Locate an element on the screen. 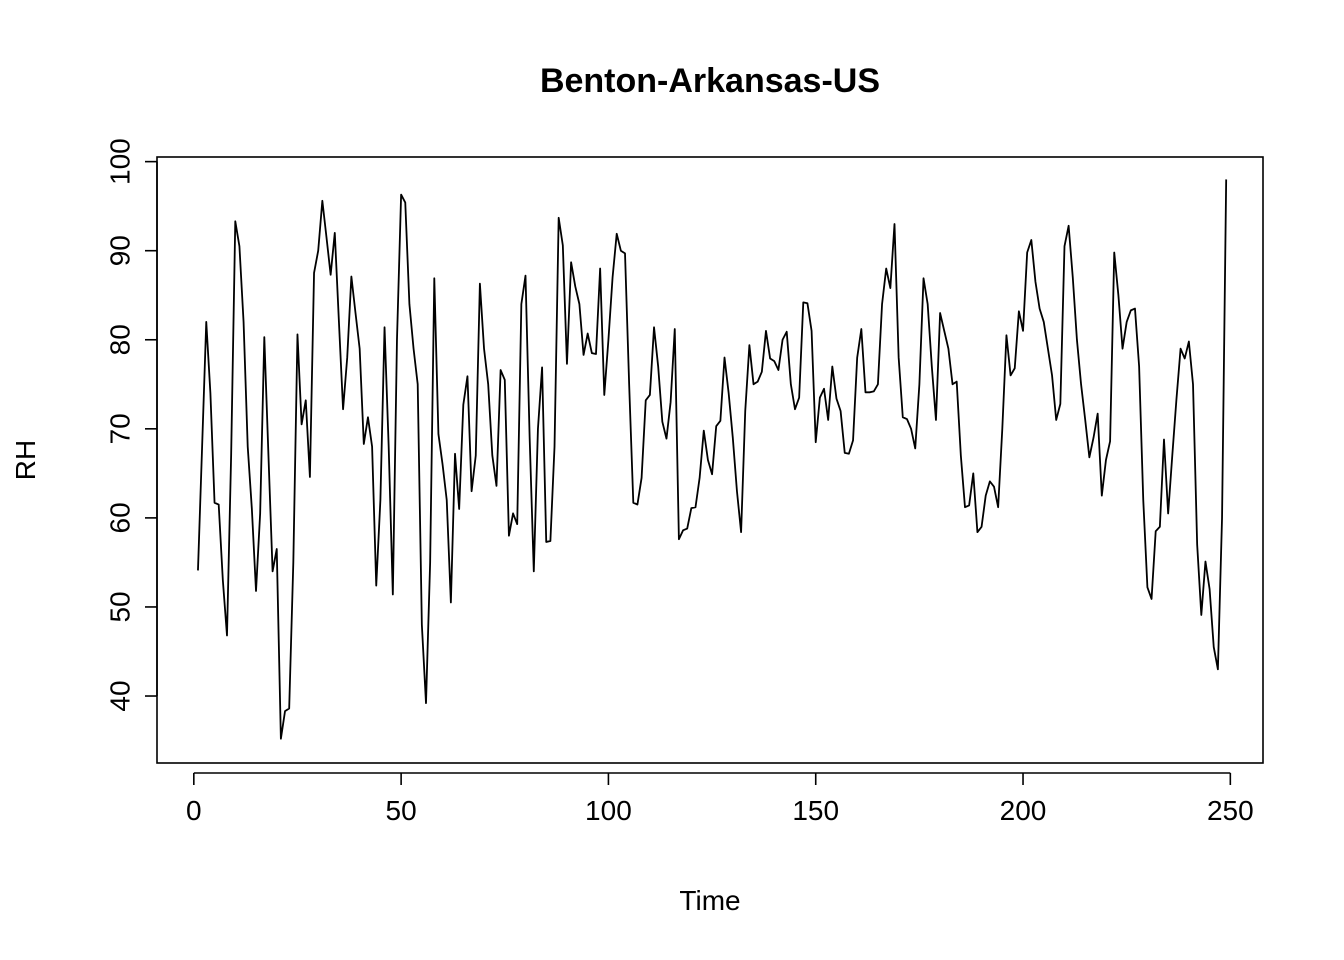  x-axis: 0 50 100 150 200 250 is located at coordinates (720, 799).